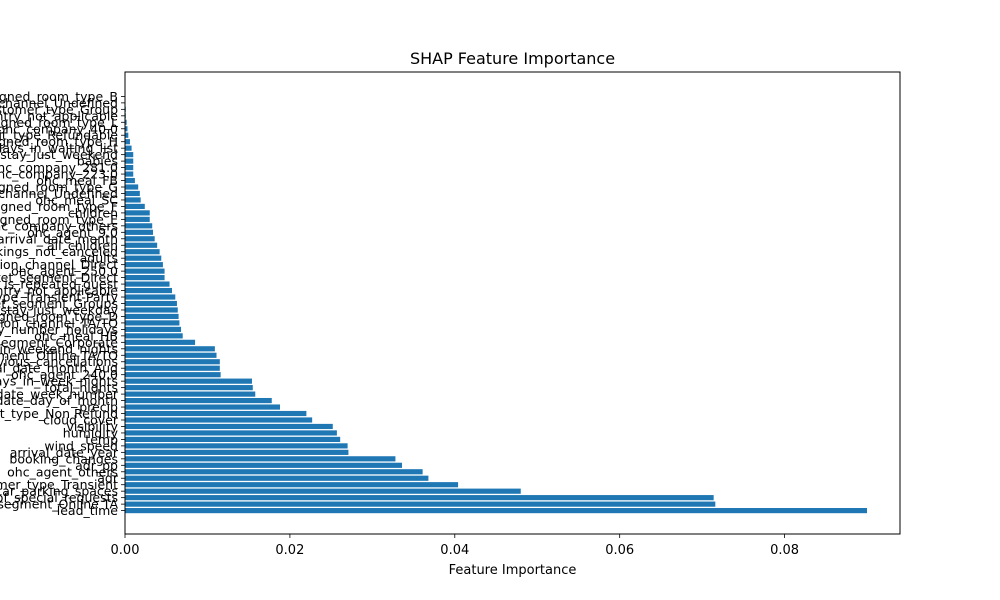 This screenshot has width=1000, height=600. Describe the element at coordinates (76, 199) in the screenshot. I see `y-tick-label: ohc_meal_SC` at that location.